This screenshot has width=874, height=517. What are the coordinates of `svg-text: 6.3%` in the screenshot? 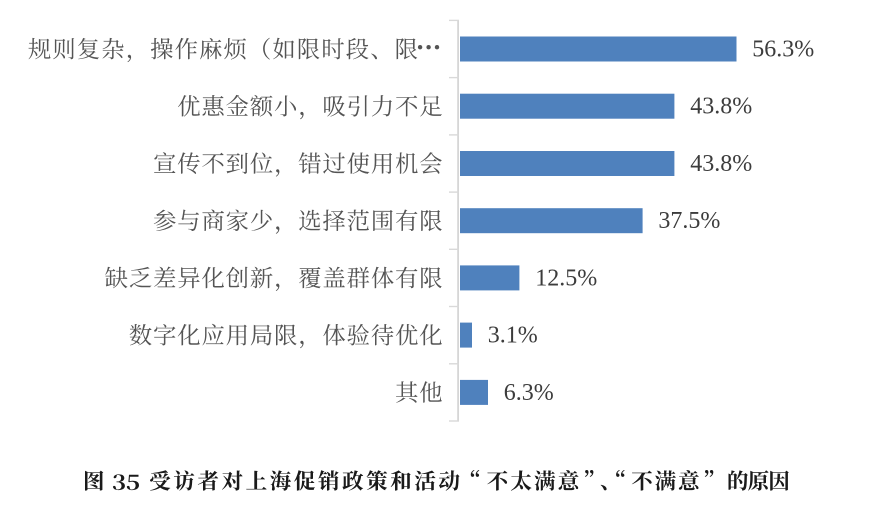 It's located at (529, 393).